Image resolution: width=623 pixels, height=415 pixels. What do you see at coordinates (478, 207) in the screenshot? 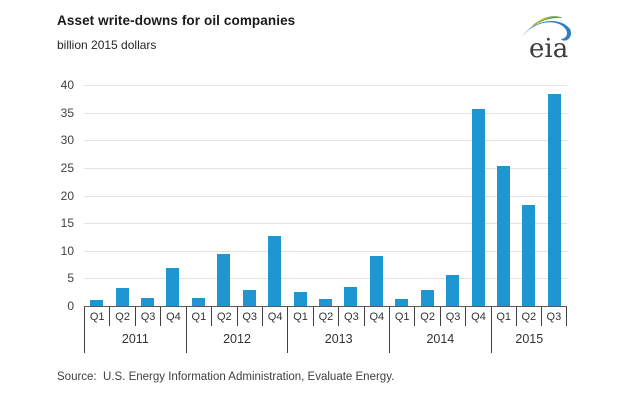
I see `bar-2014-Q4` at bounding box center [478, 207].